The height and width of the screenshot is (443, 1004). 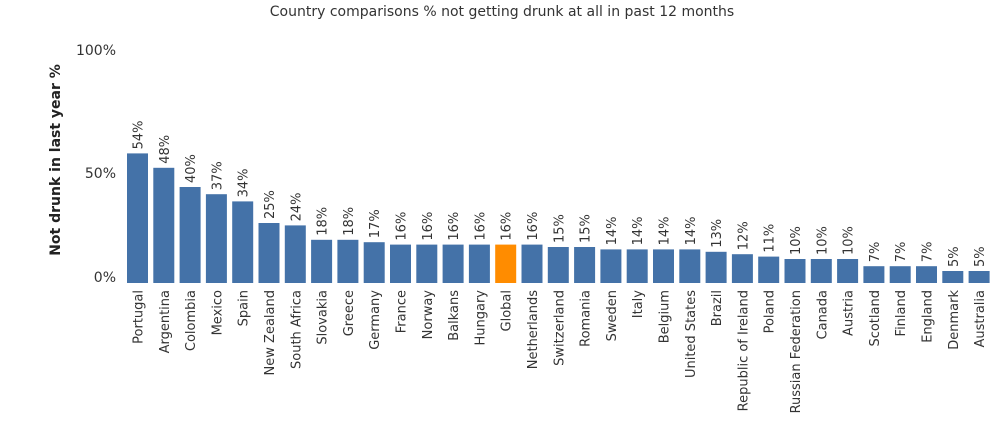 What do you see at coordinates (243, 242) in the screenshot?
I see `bar-spain` at bounding box center [243, 242].